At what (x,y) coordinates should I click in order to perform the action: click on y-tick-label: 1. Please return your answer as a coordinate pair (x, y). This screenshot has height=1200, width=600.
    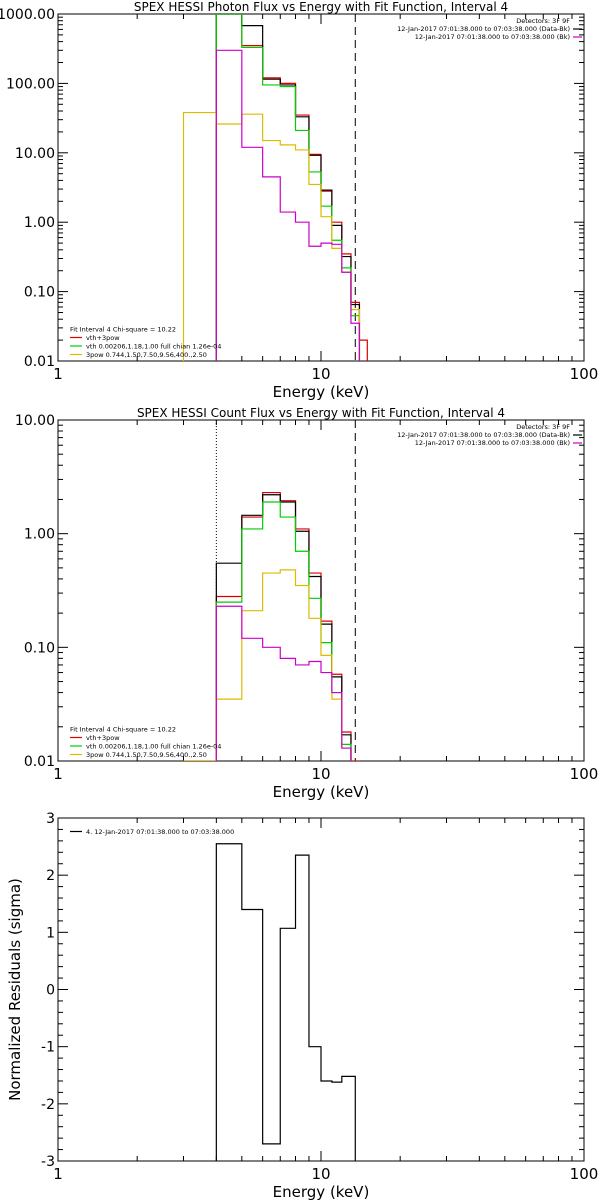
    Looking at the image, I should click on (50, 933).